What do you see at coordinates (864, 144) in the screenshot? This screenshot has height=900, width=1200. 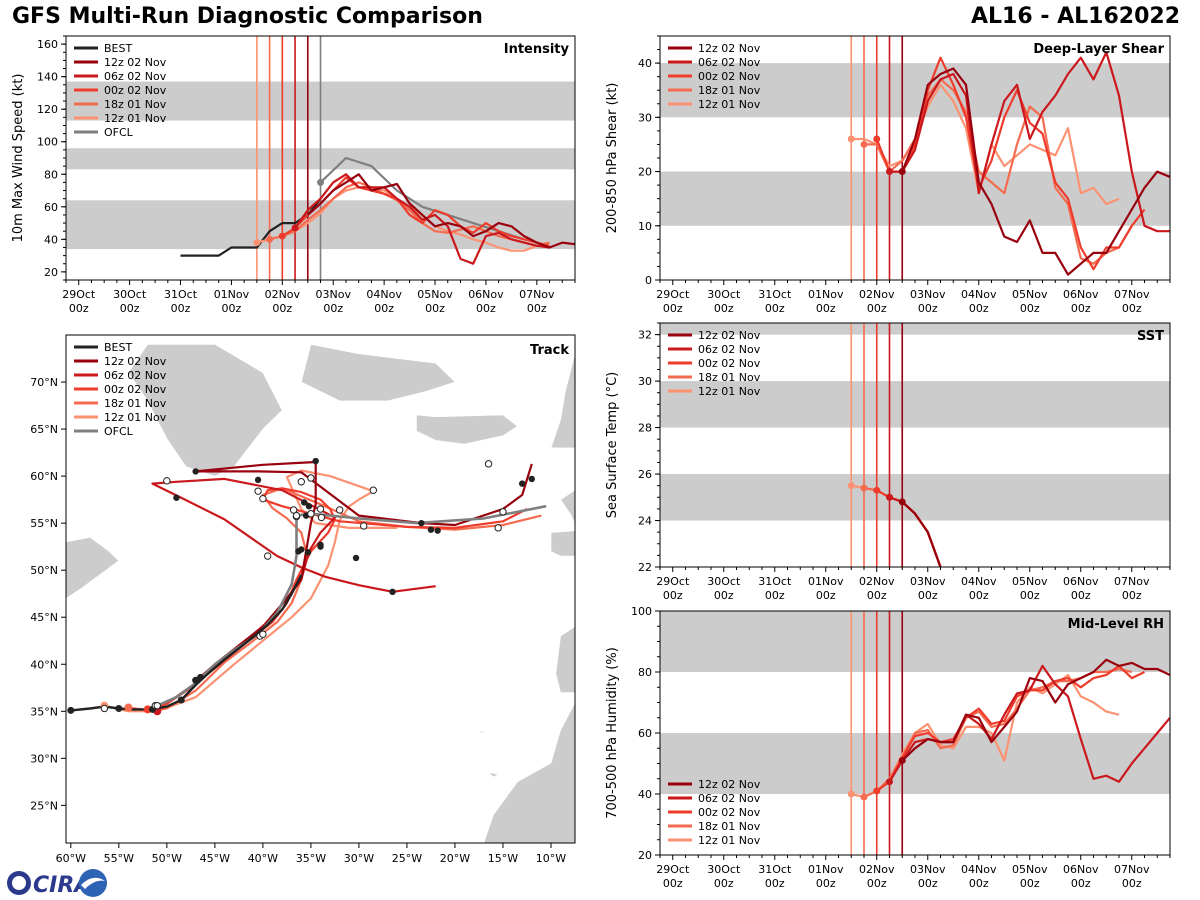 I see `shear-dot-run_18z01` at bounding box center [864, 144].